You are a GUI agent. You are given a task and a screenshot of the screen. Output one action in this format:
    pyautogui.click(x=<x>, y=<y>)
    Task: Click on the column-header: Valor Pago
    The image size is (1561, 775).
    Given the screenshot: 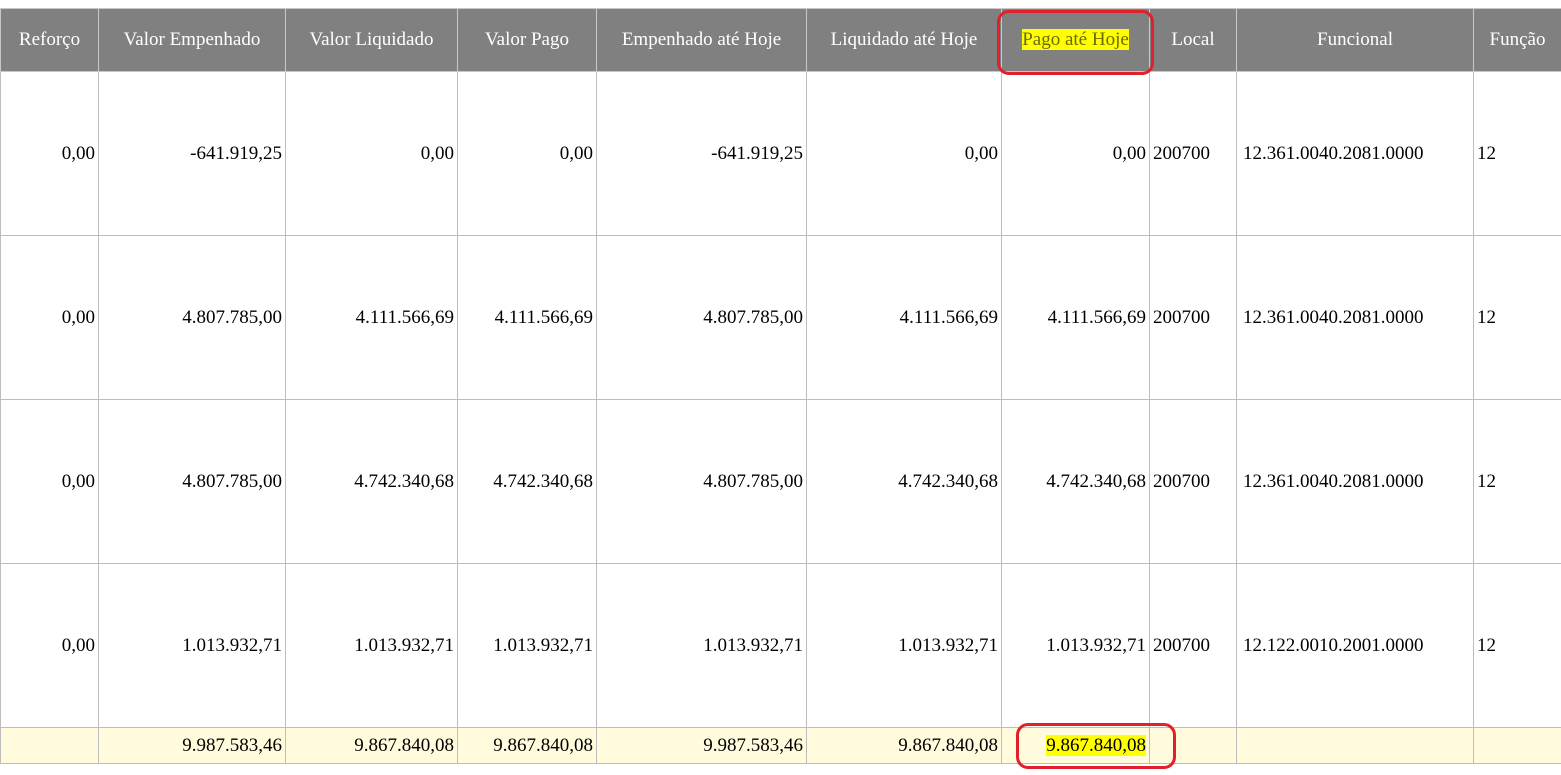 What is the action you would take?
    pyautogui.click(x=527, y=40)
    